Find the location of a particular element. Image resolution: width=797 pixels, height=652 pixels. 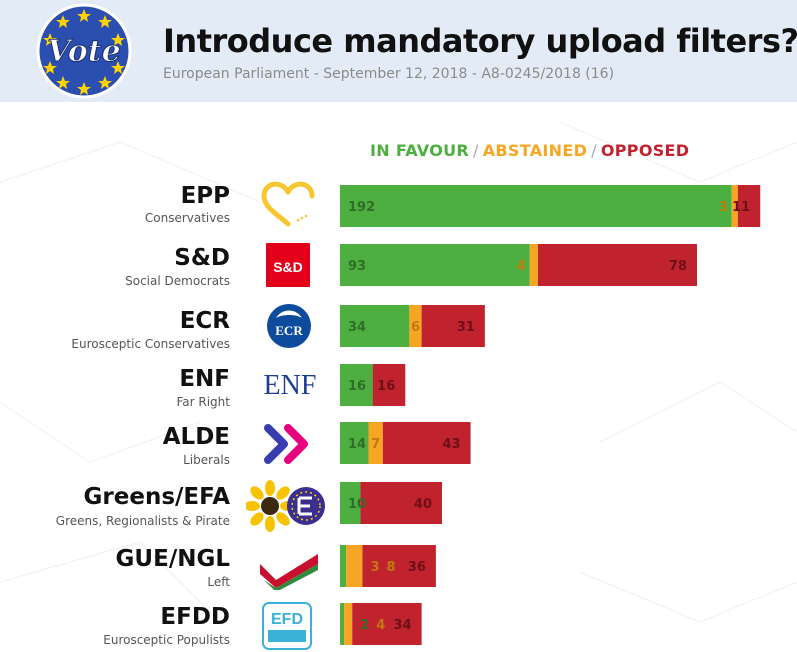

enf-logo-text: ENF is located at coordinates (290, 385).